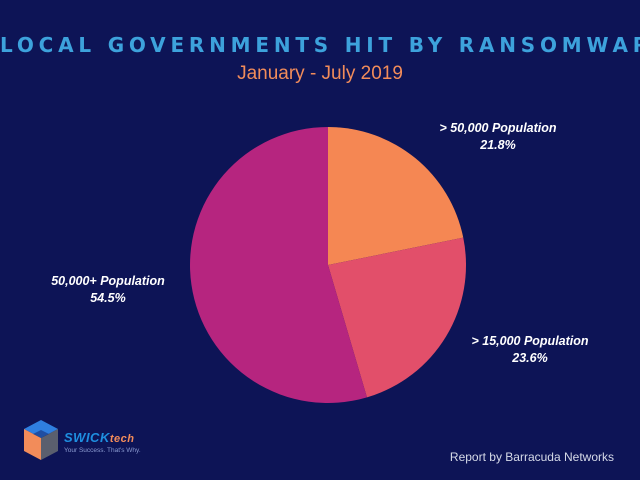 The width and height of the screenshot is (640, 480). What do you see at coordinates (498, 128) in the screenshot?
I see `slice-label-text: > 50,000 Population` at bounding box center [498, 128].